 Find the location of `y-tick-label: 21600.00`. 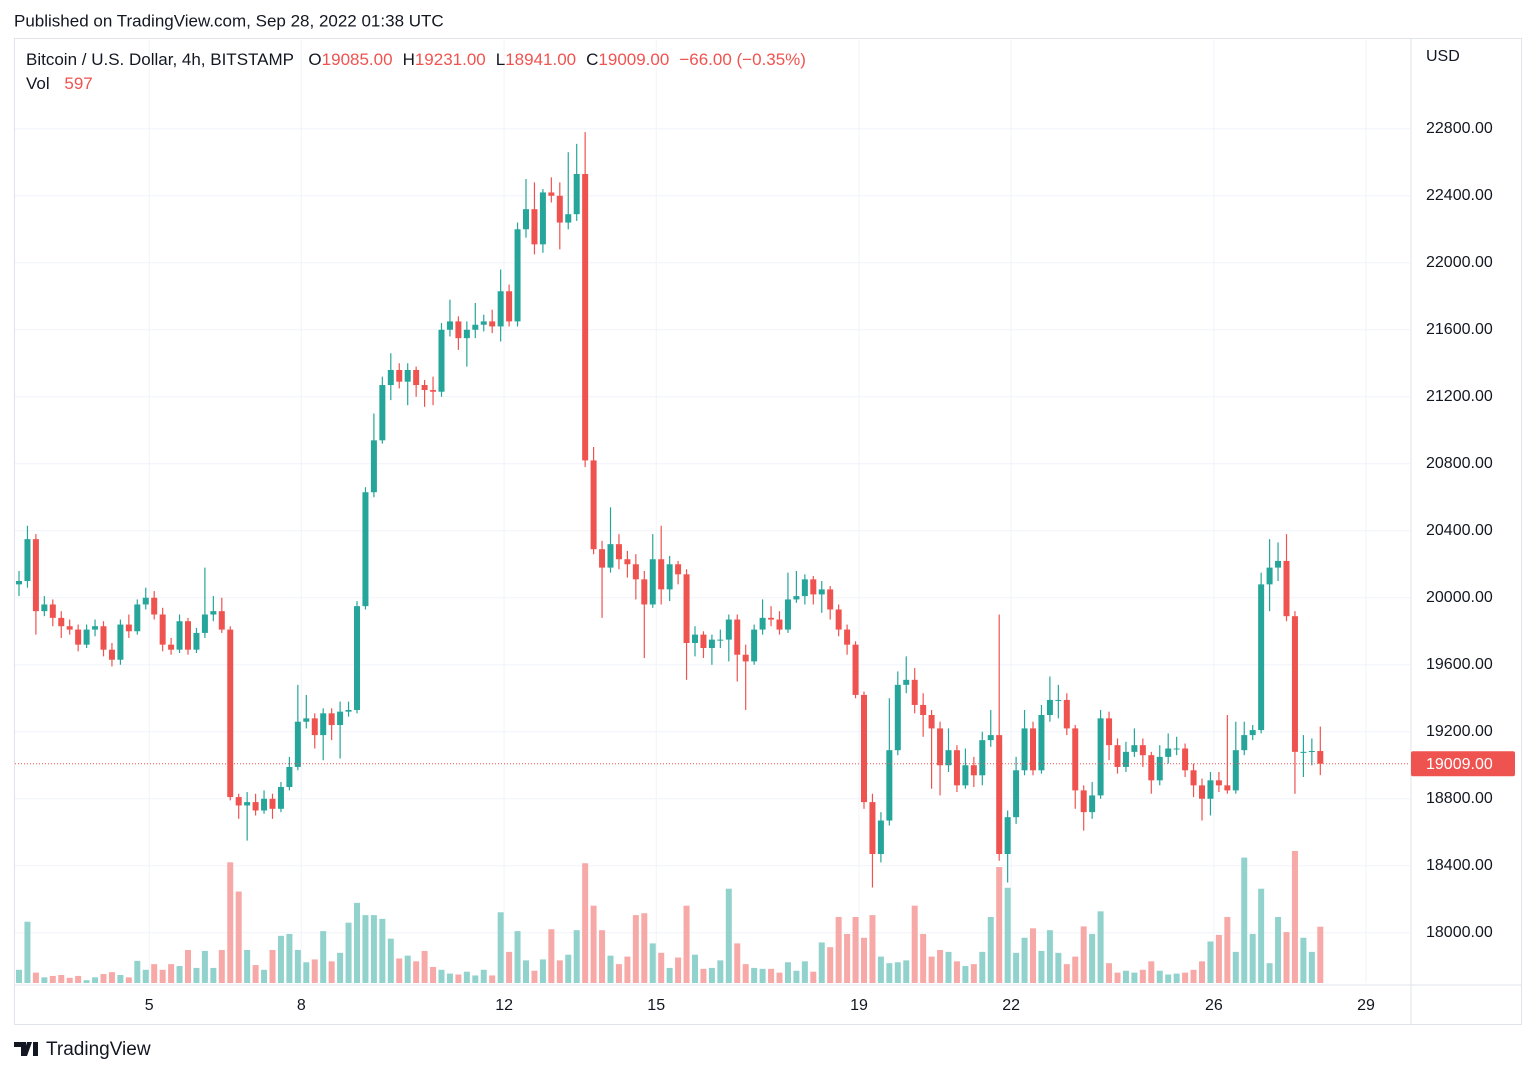

y-tick-label: 21600.00 is located at coordinates (1459, 329).